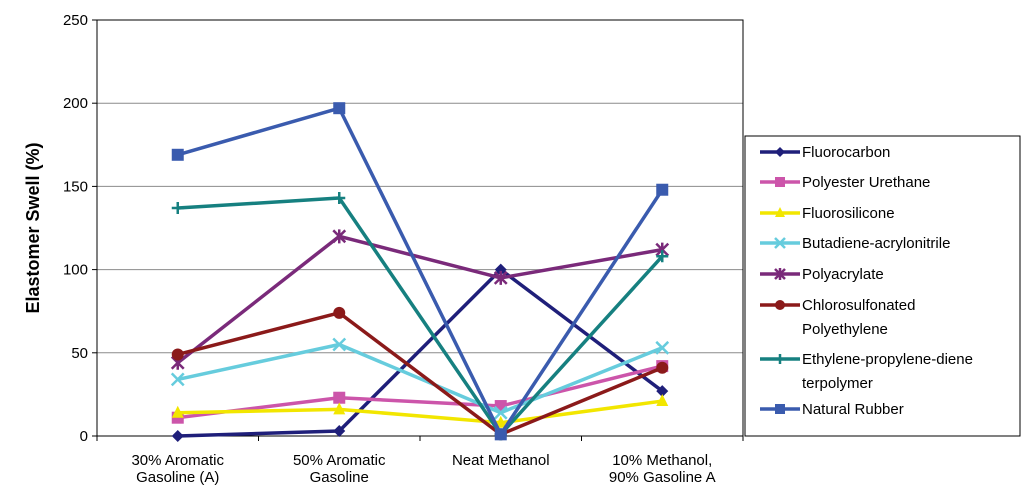  What do you see at coordinates (75, 20) in the screenshot?
I see `y-tick-label: 250` at bounding box center [75, 20].